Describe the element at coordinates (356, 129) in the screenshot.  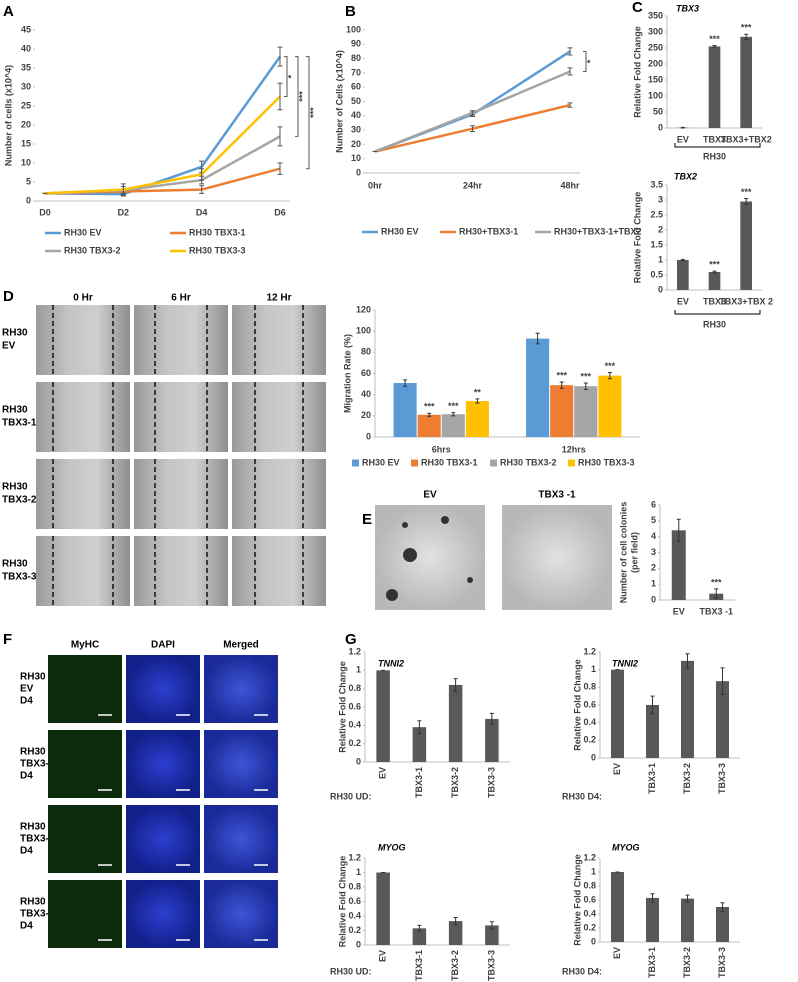
I see `y-tick-label: 30` at that location.